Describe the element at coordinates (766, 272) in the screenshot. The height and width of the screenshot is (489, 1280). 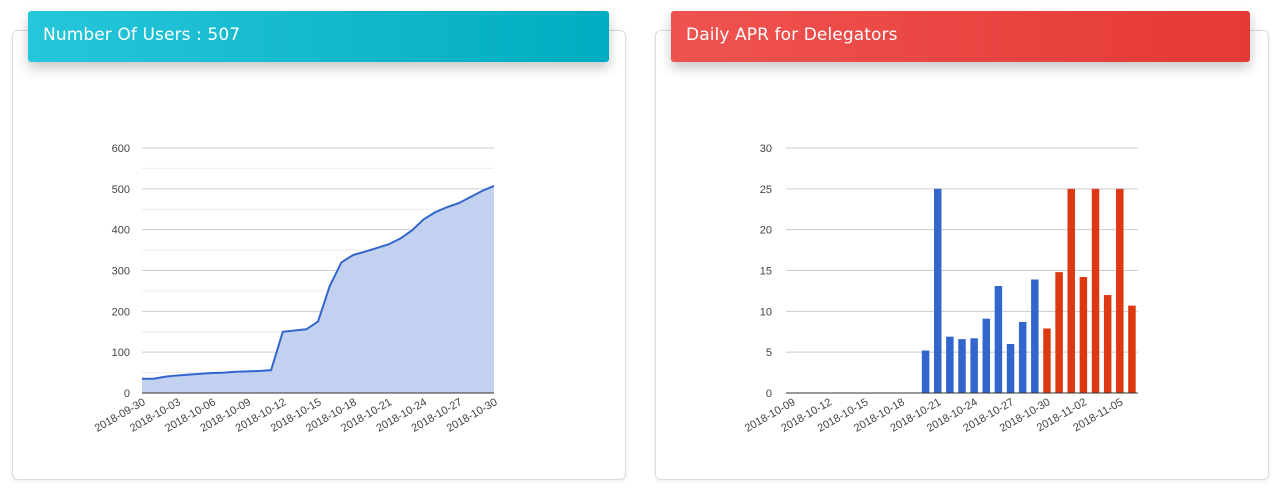
I see `apr-y-tick-label: 15` at that location.